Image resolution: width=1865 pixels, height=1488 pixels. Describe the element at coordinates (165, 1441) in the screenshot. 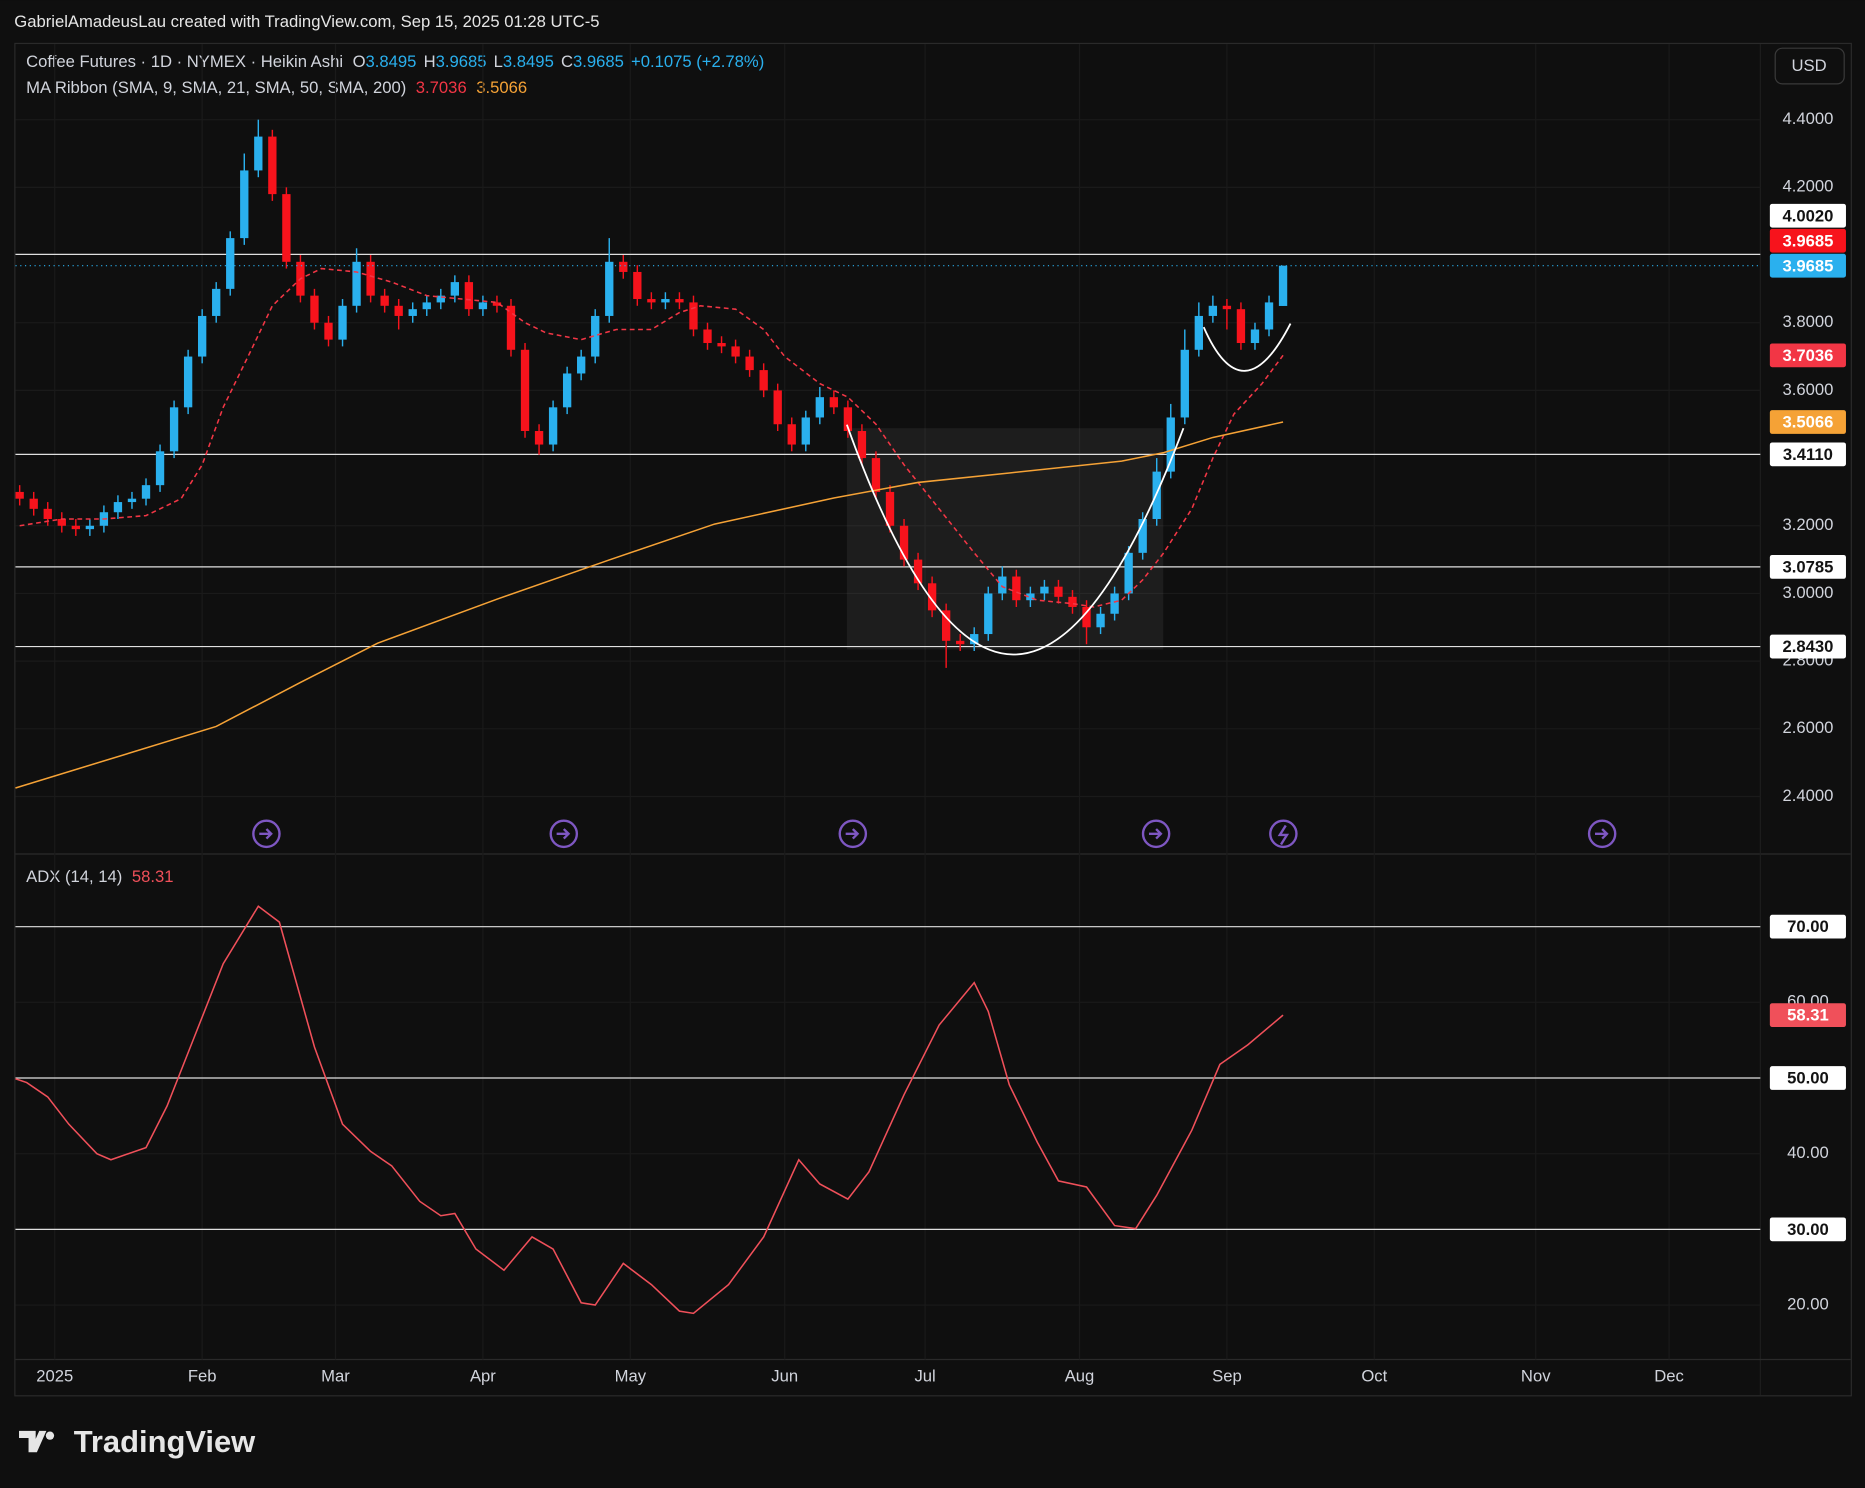

I see `logo-text: TradingView` at that location.